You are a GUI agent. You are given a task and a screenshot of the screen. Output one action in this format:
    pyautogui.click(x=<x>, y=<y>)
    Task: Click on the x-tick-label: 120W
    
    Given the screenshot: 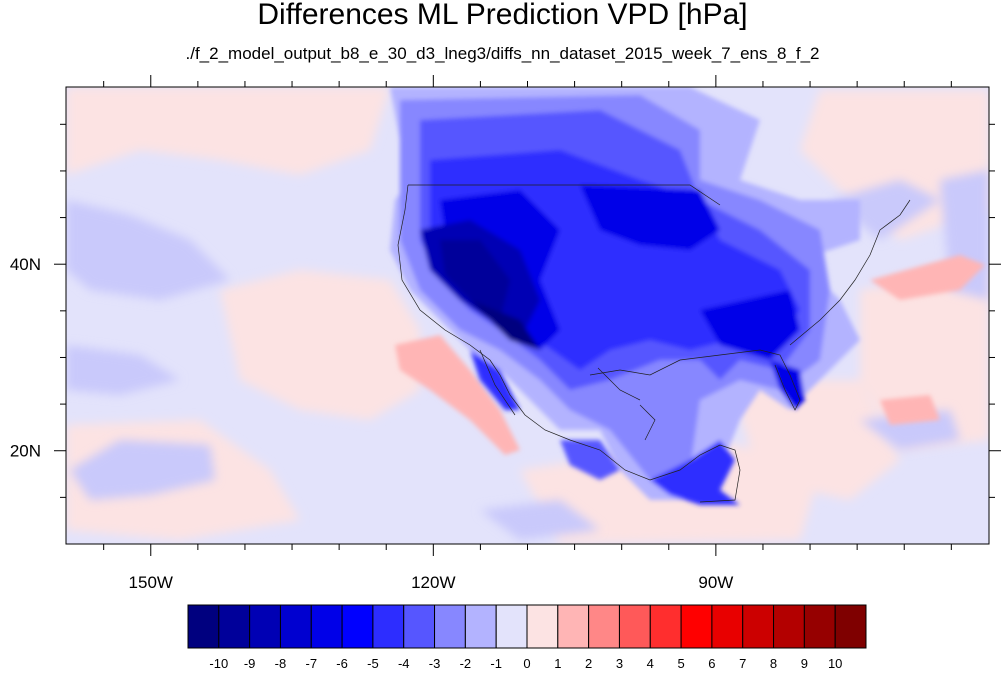 What is the action you would take?
    pyautogui.click(x=433, y=582)
    